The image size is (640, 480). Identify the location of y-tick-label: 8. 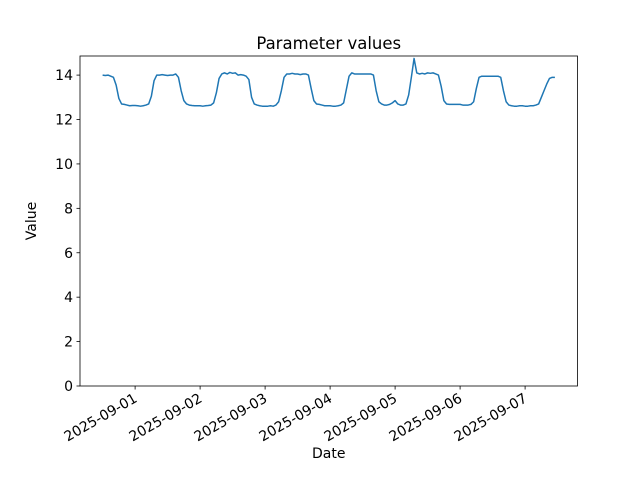
(68, 209).